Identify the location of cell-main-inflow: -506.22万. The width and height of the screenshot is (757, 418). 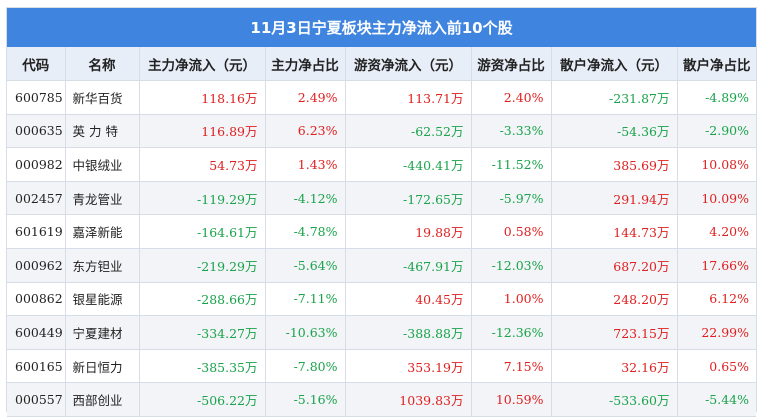
(202, 399).